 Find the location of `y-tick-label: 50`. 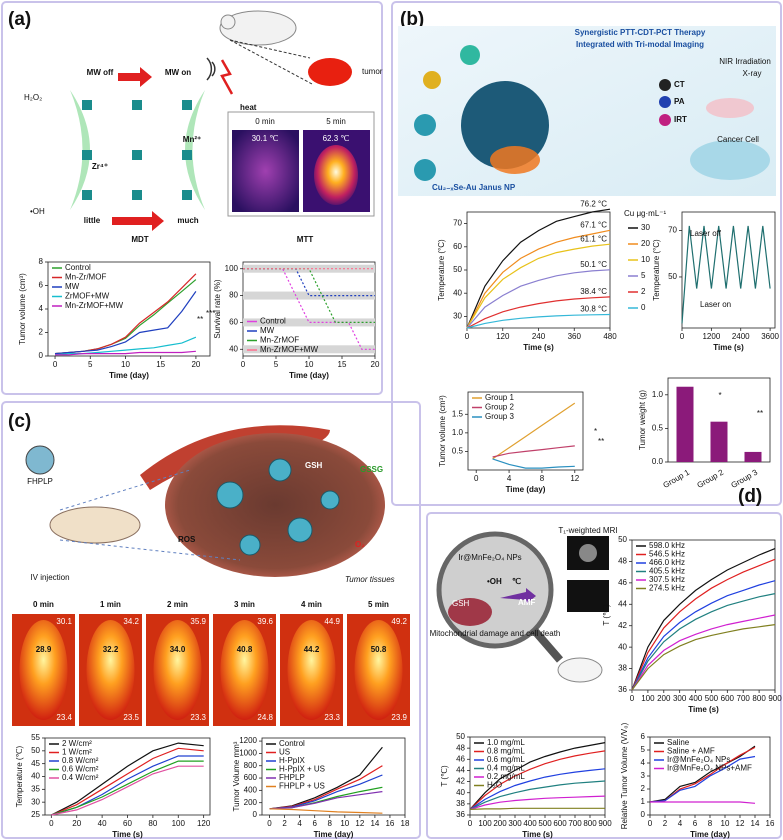

y-tick-label: 50 is located at coordinates (457, 269).